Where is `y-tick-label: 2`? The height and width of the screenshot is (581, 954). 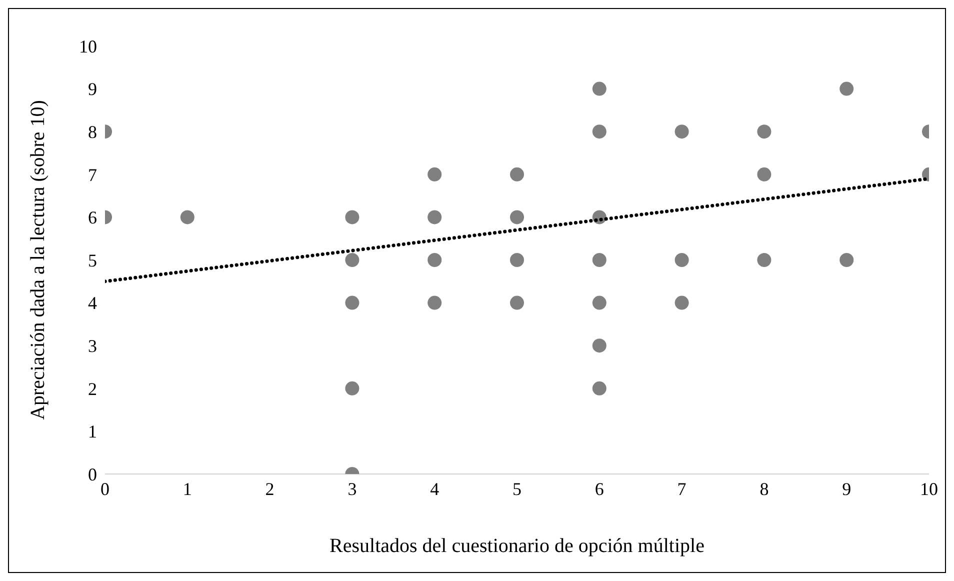
y-tick-label: 2 is located at coordinates (92, 388).